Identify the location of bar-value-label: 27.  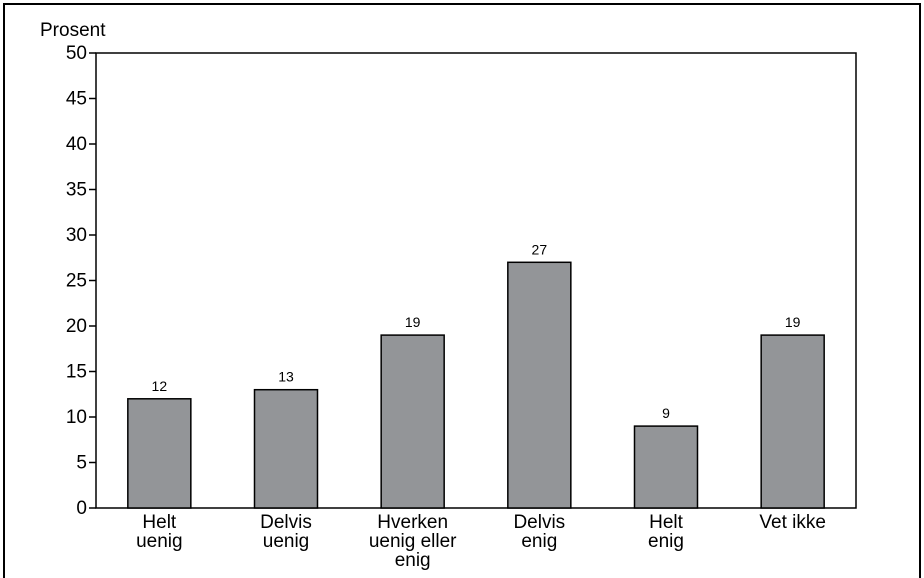
(540, 249).